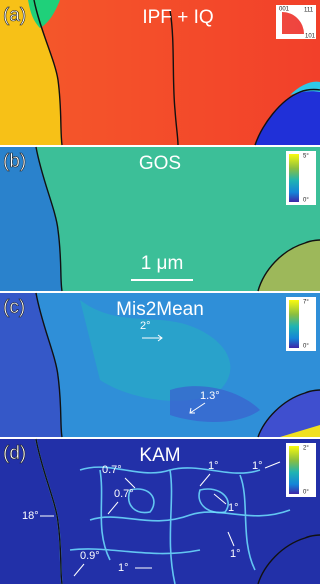 The height and width of the screenshot is (584, 320). I want to click on legend-label: 111, so click(309, 11).